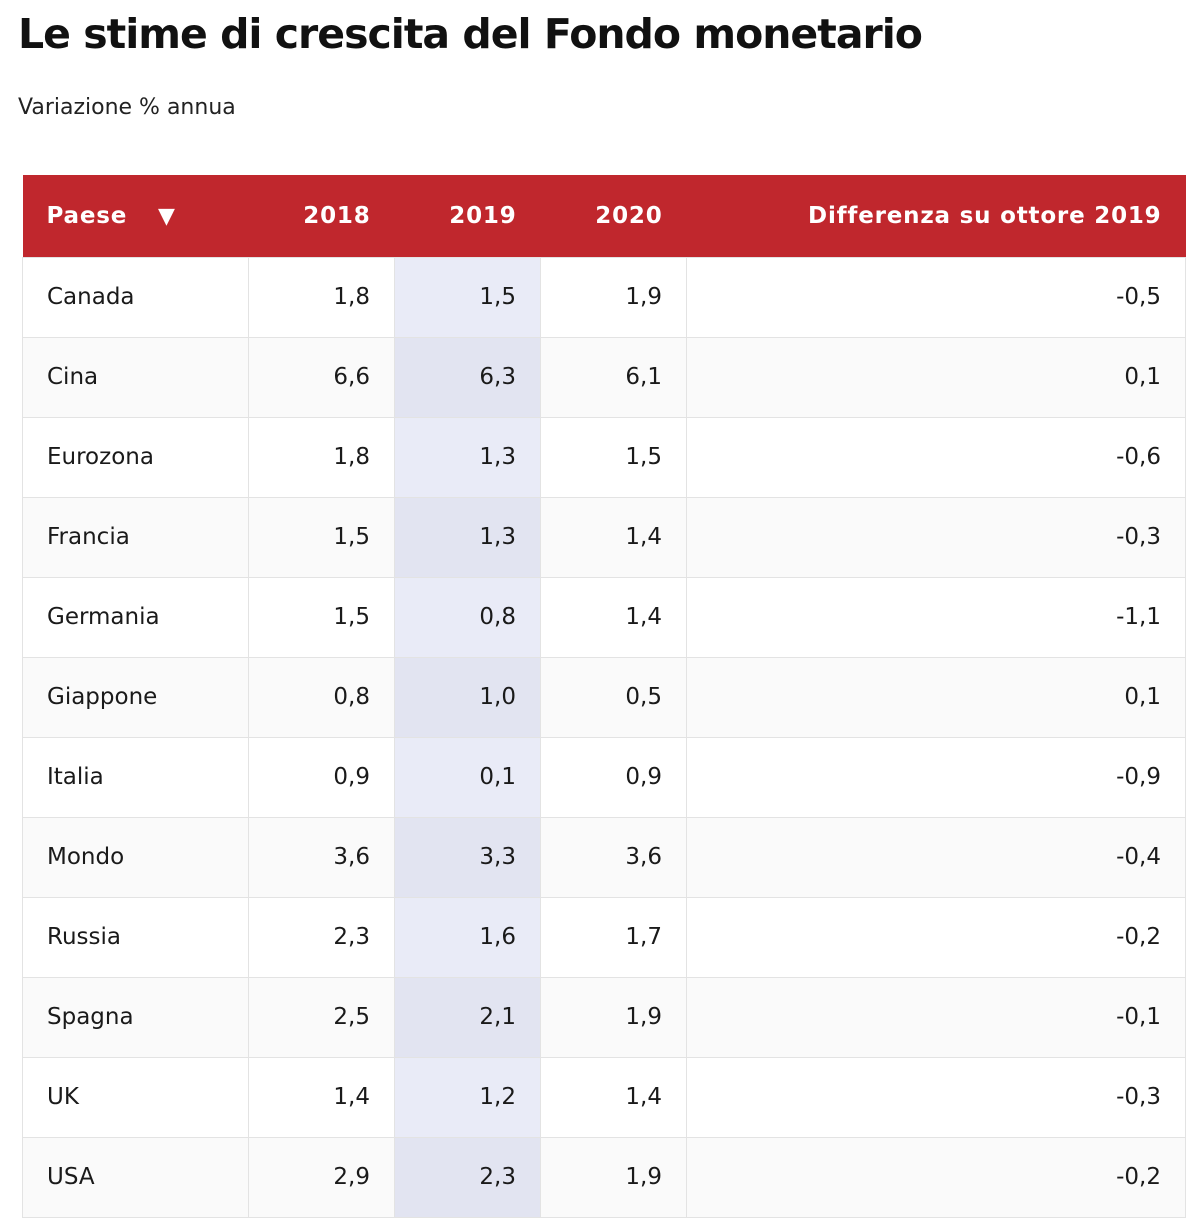 The width and height of the screenshot is (1200, 1230). What do you see at coordinates (135, 777) in the screenshot?
I see `cell-country: Italia` at bounding box center [135, 777].